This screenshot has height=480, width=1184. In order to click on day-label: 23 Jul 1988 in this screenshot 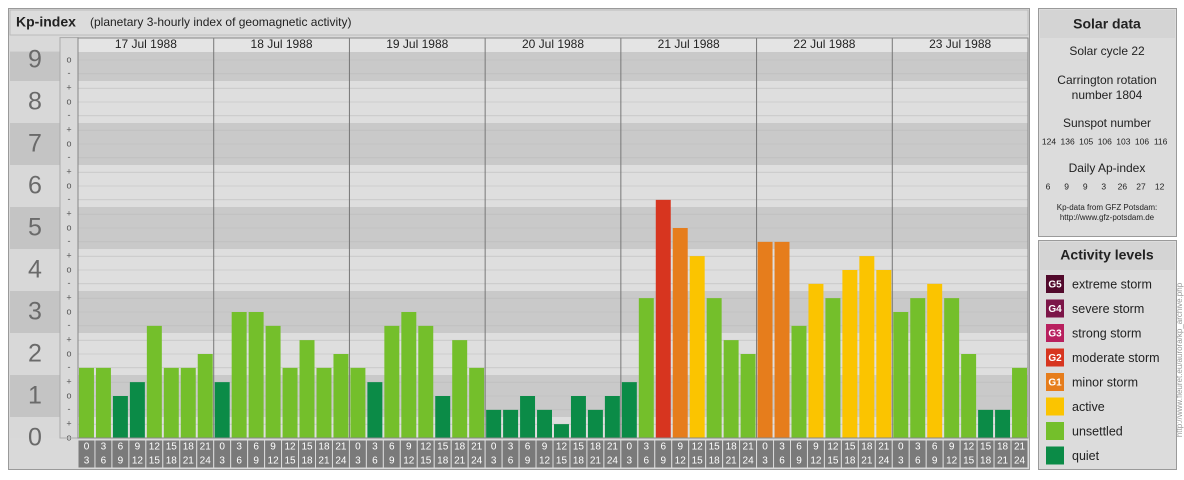, I will do `click(960, 44)`.